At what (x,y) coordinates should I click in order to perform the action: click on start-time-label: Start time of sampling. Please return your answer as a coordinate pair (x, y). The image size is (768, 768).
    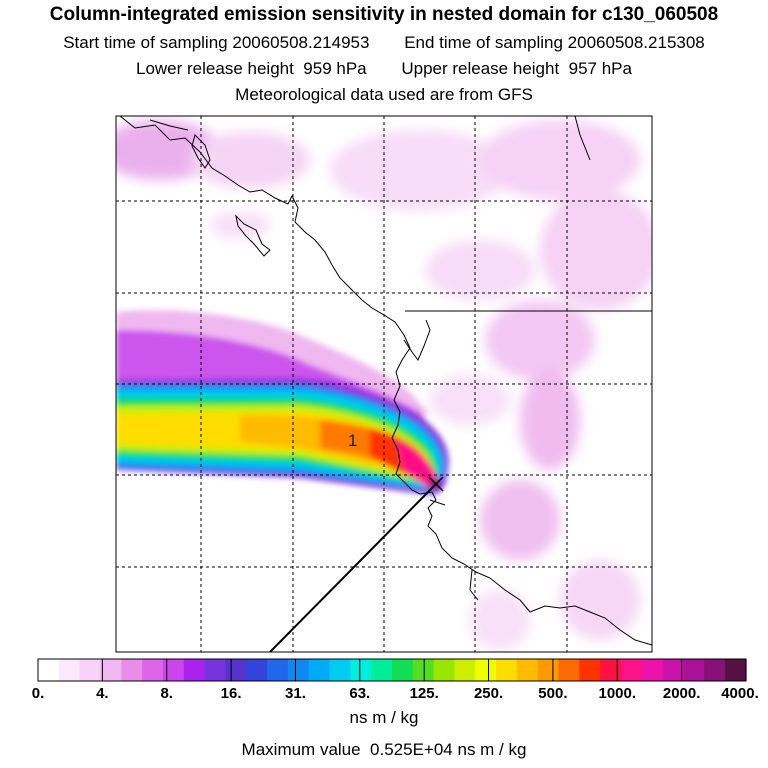
    Looking at the image, I should click on (145, 42).